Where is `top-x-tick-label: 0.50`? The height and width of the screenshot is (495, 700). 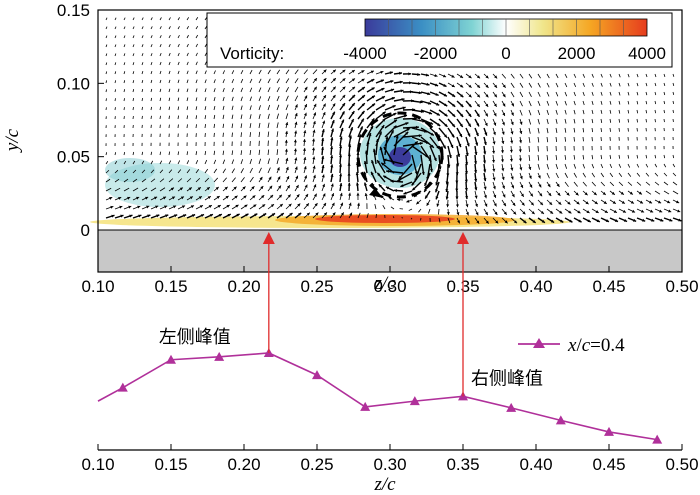
top-x-tick-label: 0.50 is located at coordinates (681, 286).